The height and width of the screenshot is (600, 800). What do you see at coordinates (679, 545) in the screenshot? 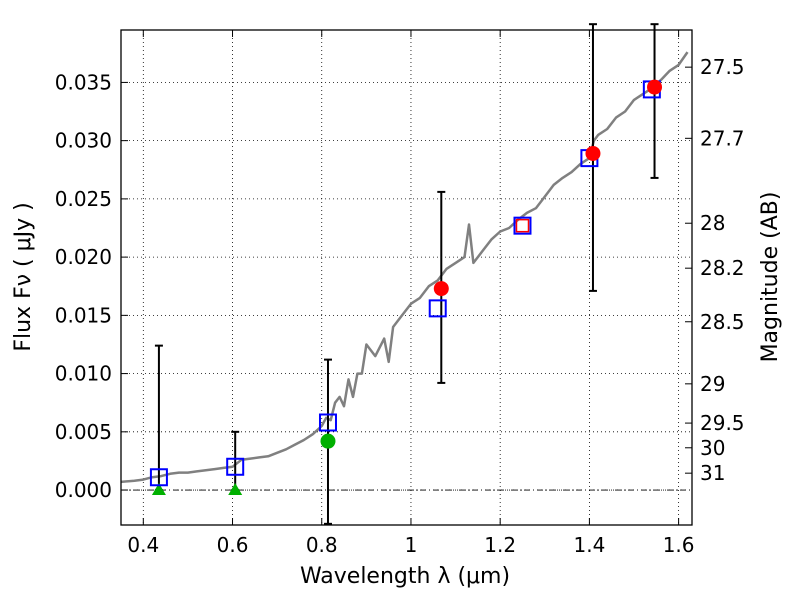
I see `x-tick-label: 1.6` at bounding box center [679, 545].